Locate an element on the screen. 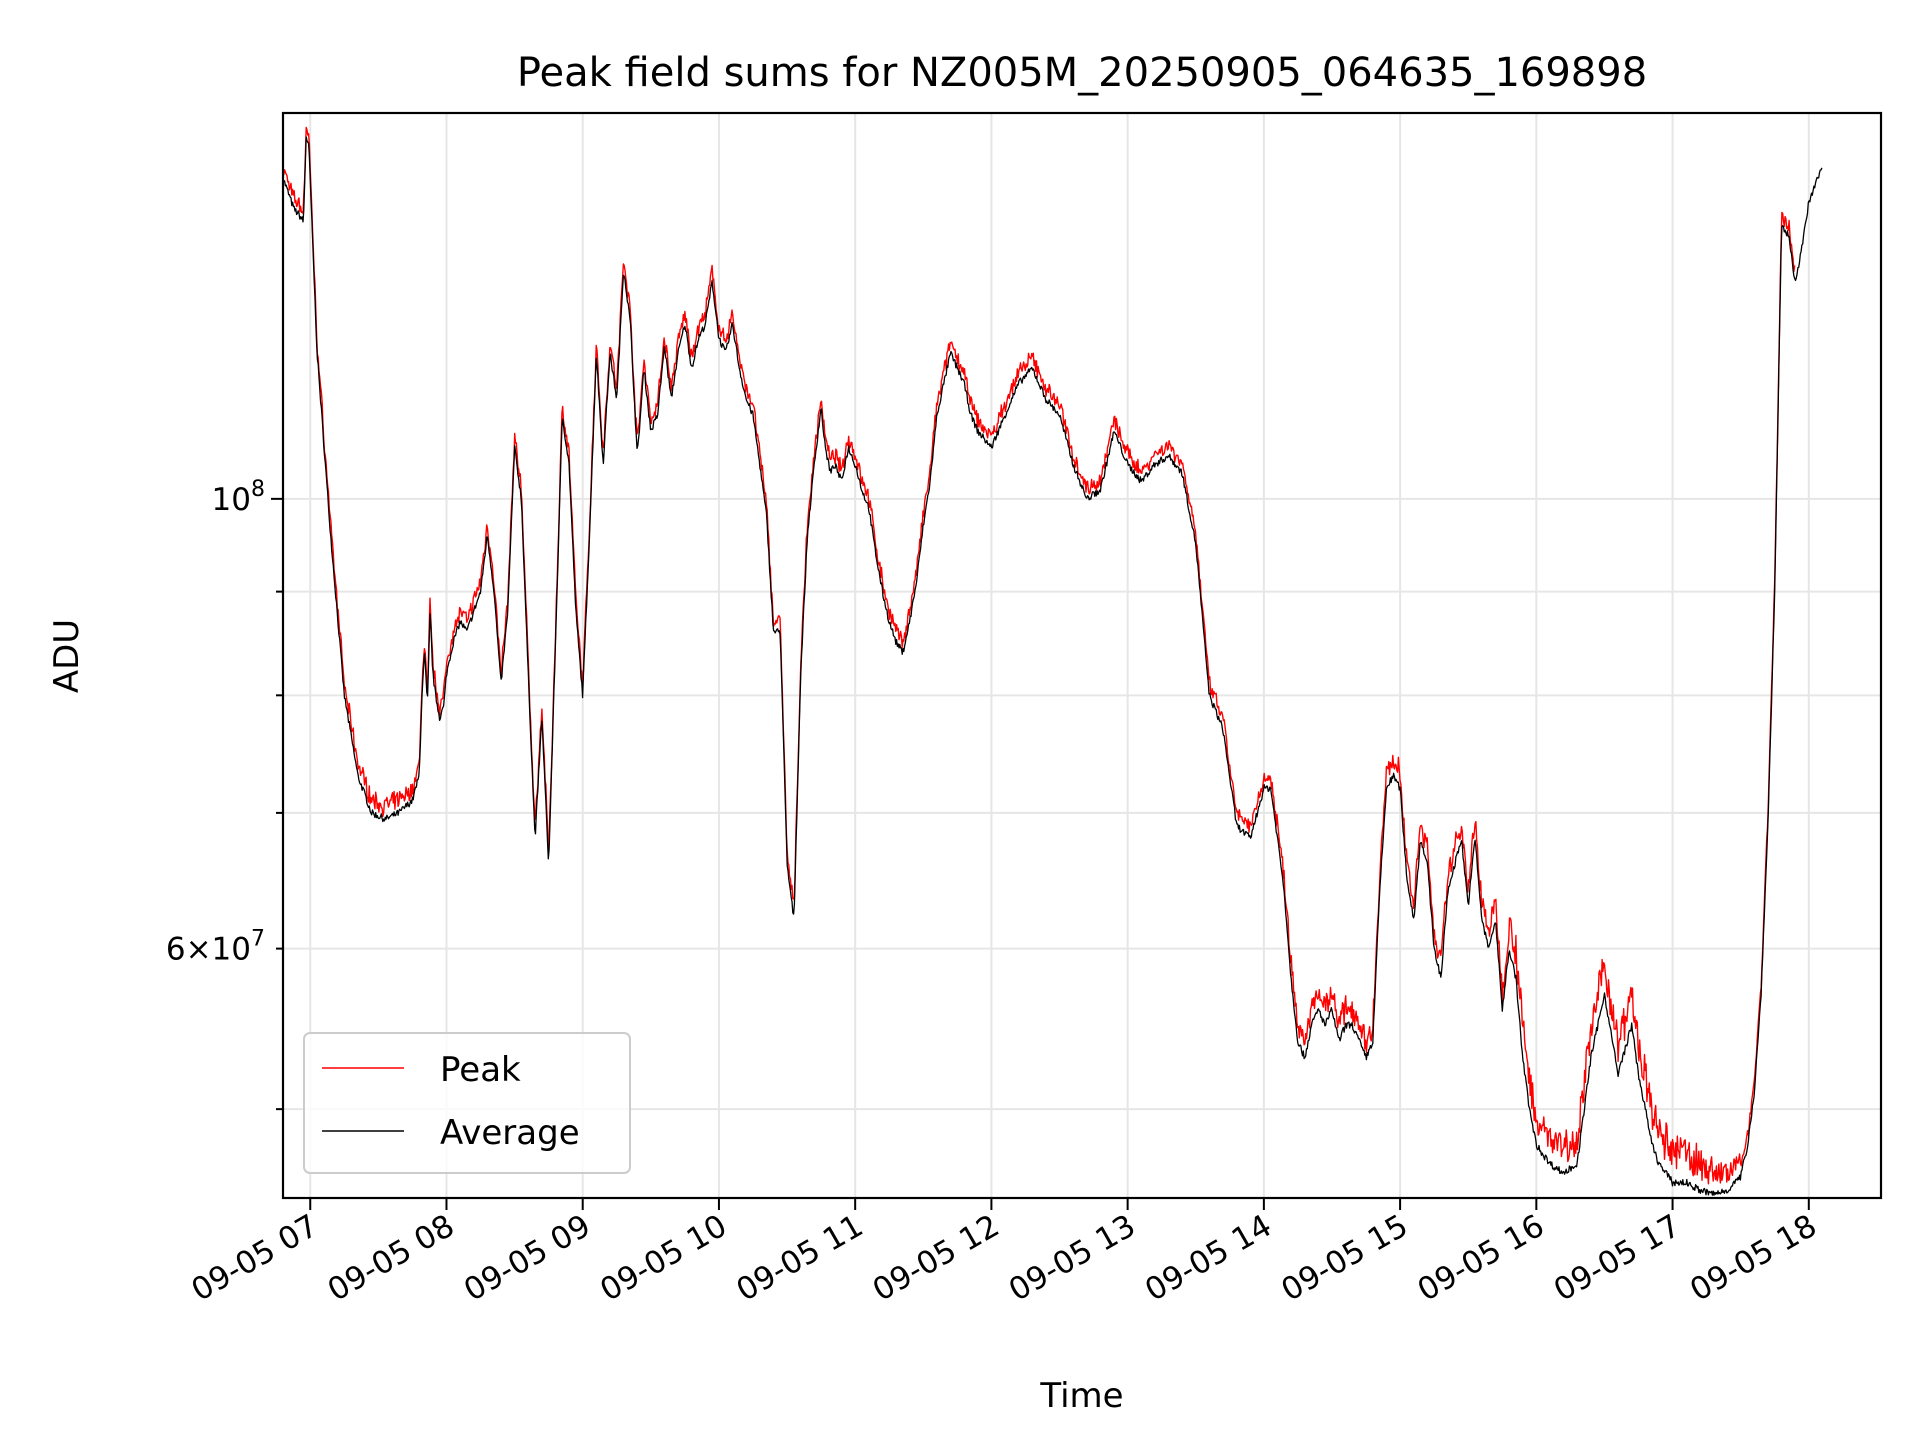 The width and height of the screenshot is (1920, 1440). x-tick-label: 09-05 11 is located at coordinates (799, 1258).